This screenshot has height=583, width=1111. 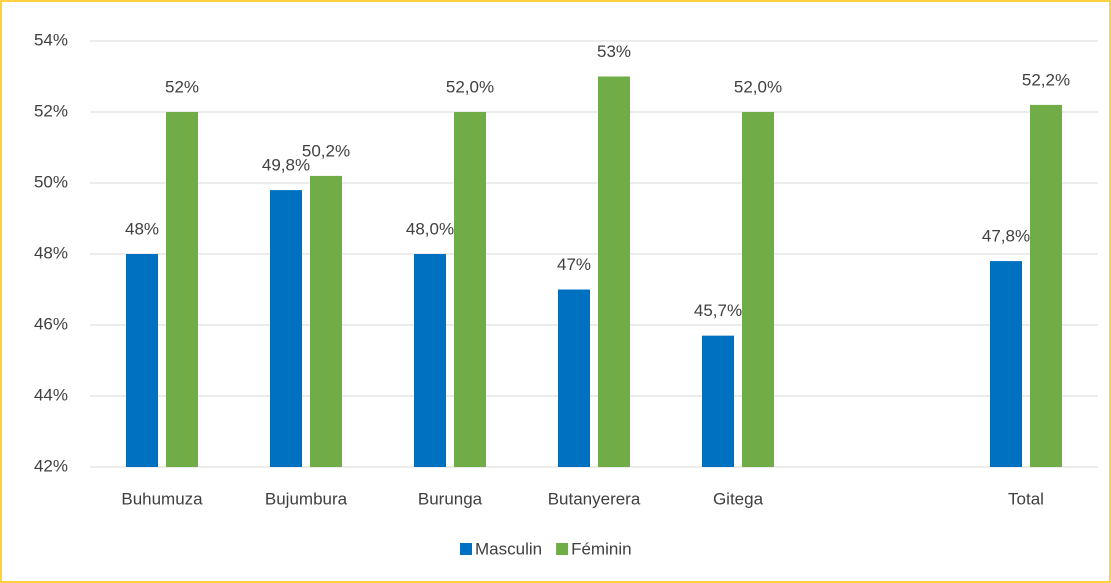 What do you see at coordinates (286, 165) in the screenshot?
I see `data-label: 49,8%` at bounding box center [286, 165].